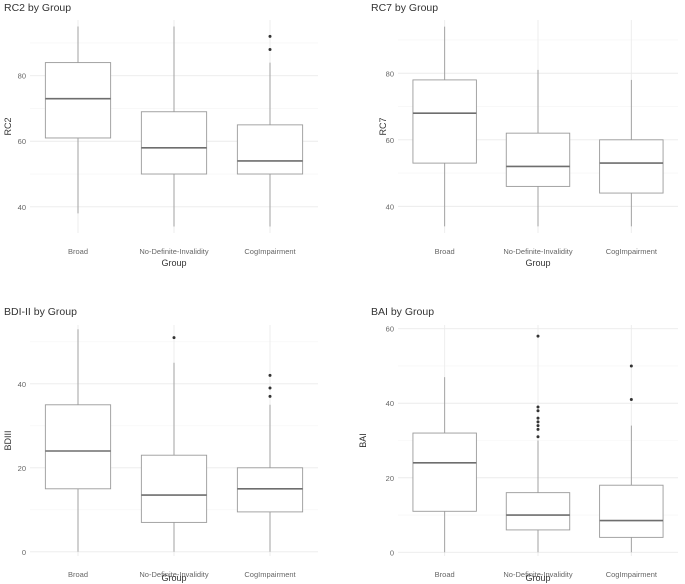 The width and height of the screenshot is (685, 584). What do you see at coordinates (383, 126) in the screenshot?
I see `y-axis-title: RC7` at bounding box center [383, 126].